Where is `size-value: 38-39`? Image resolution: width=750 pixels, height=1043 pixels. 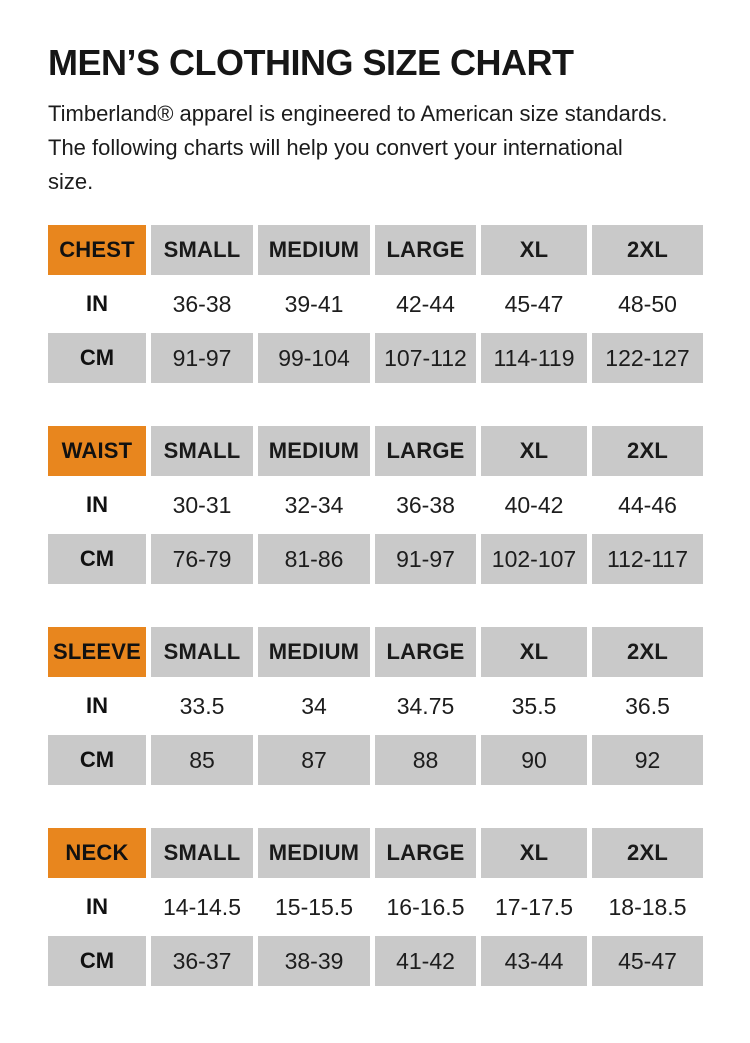
size-value: 38-39 is located at coordinates (314, 961).